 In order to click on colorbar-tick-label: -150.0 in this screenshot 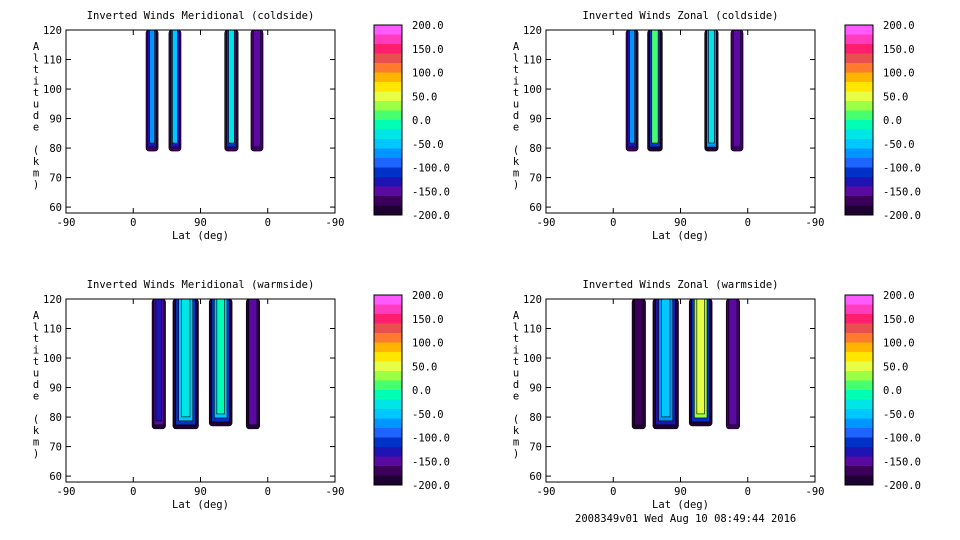, I will do `click(431, 192)`.